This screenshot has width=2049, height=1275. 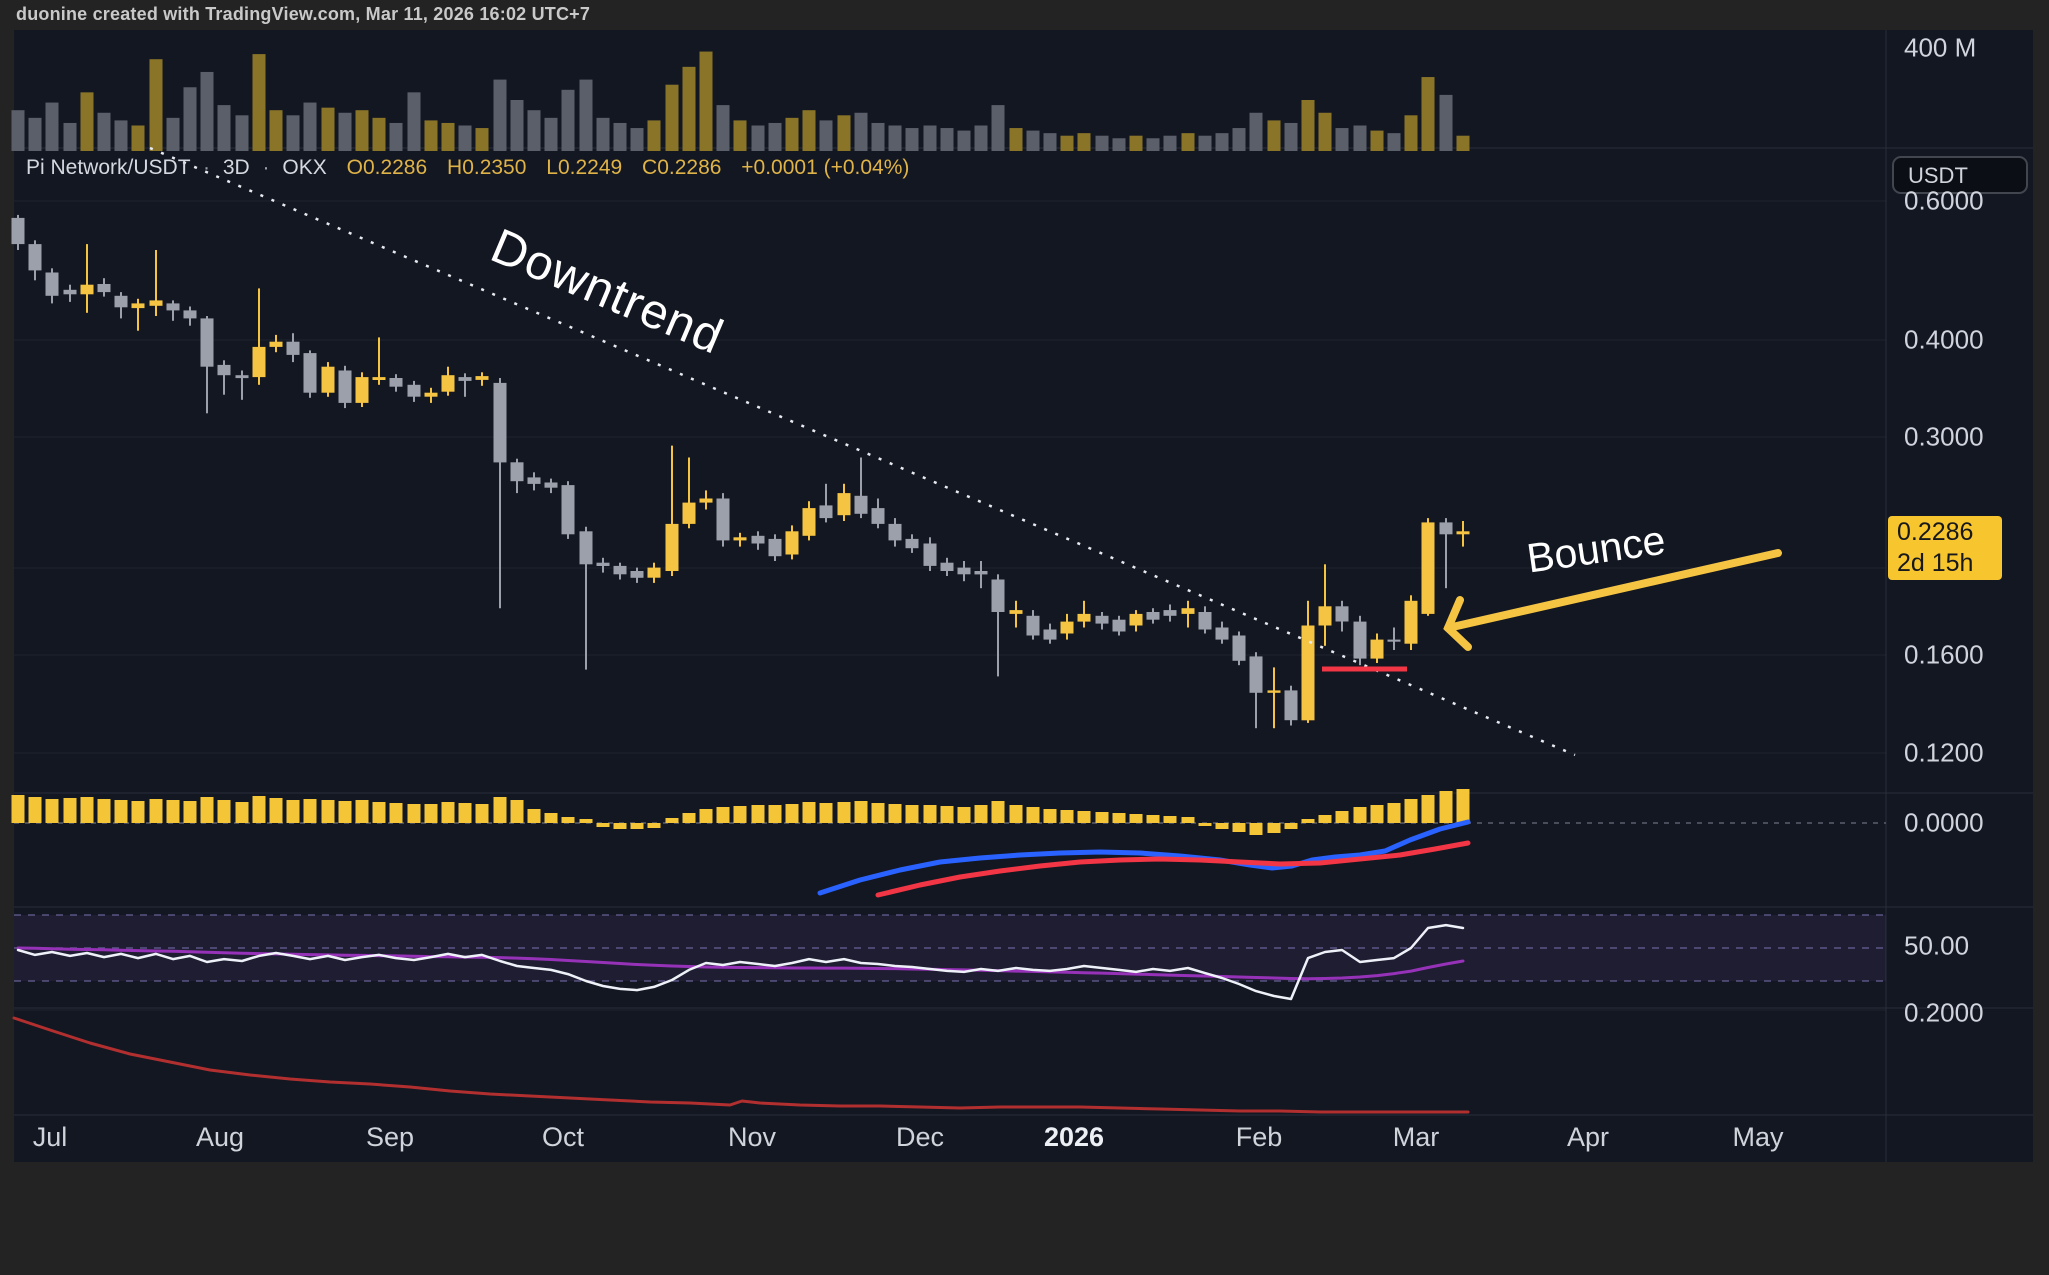 I want to click on price-axis-label: 0.6000, so click(x=1944, y=200).